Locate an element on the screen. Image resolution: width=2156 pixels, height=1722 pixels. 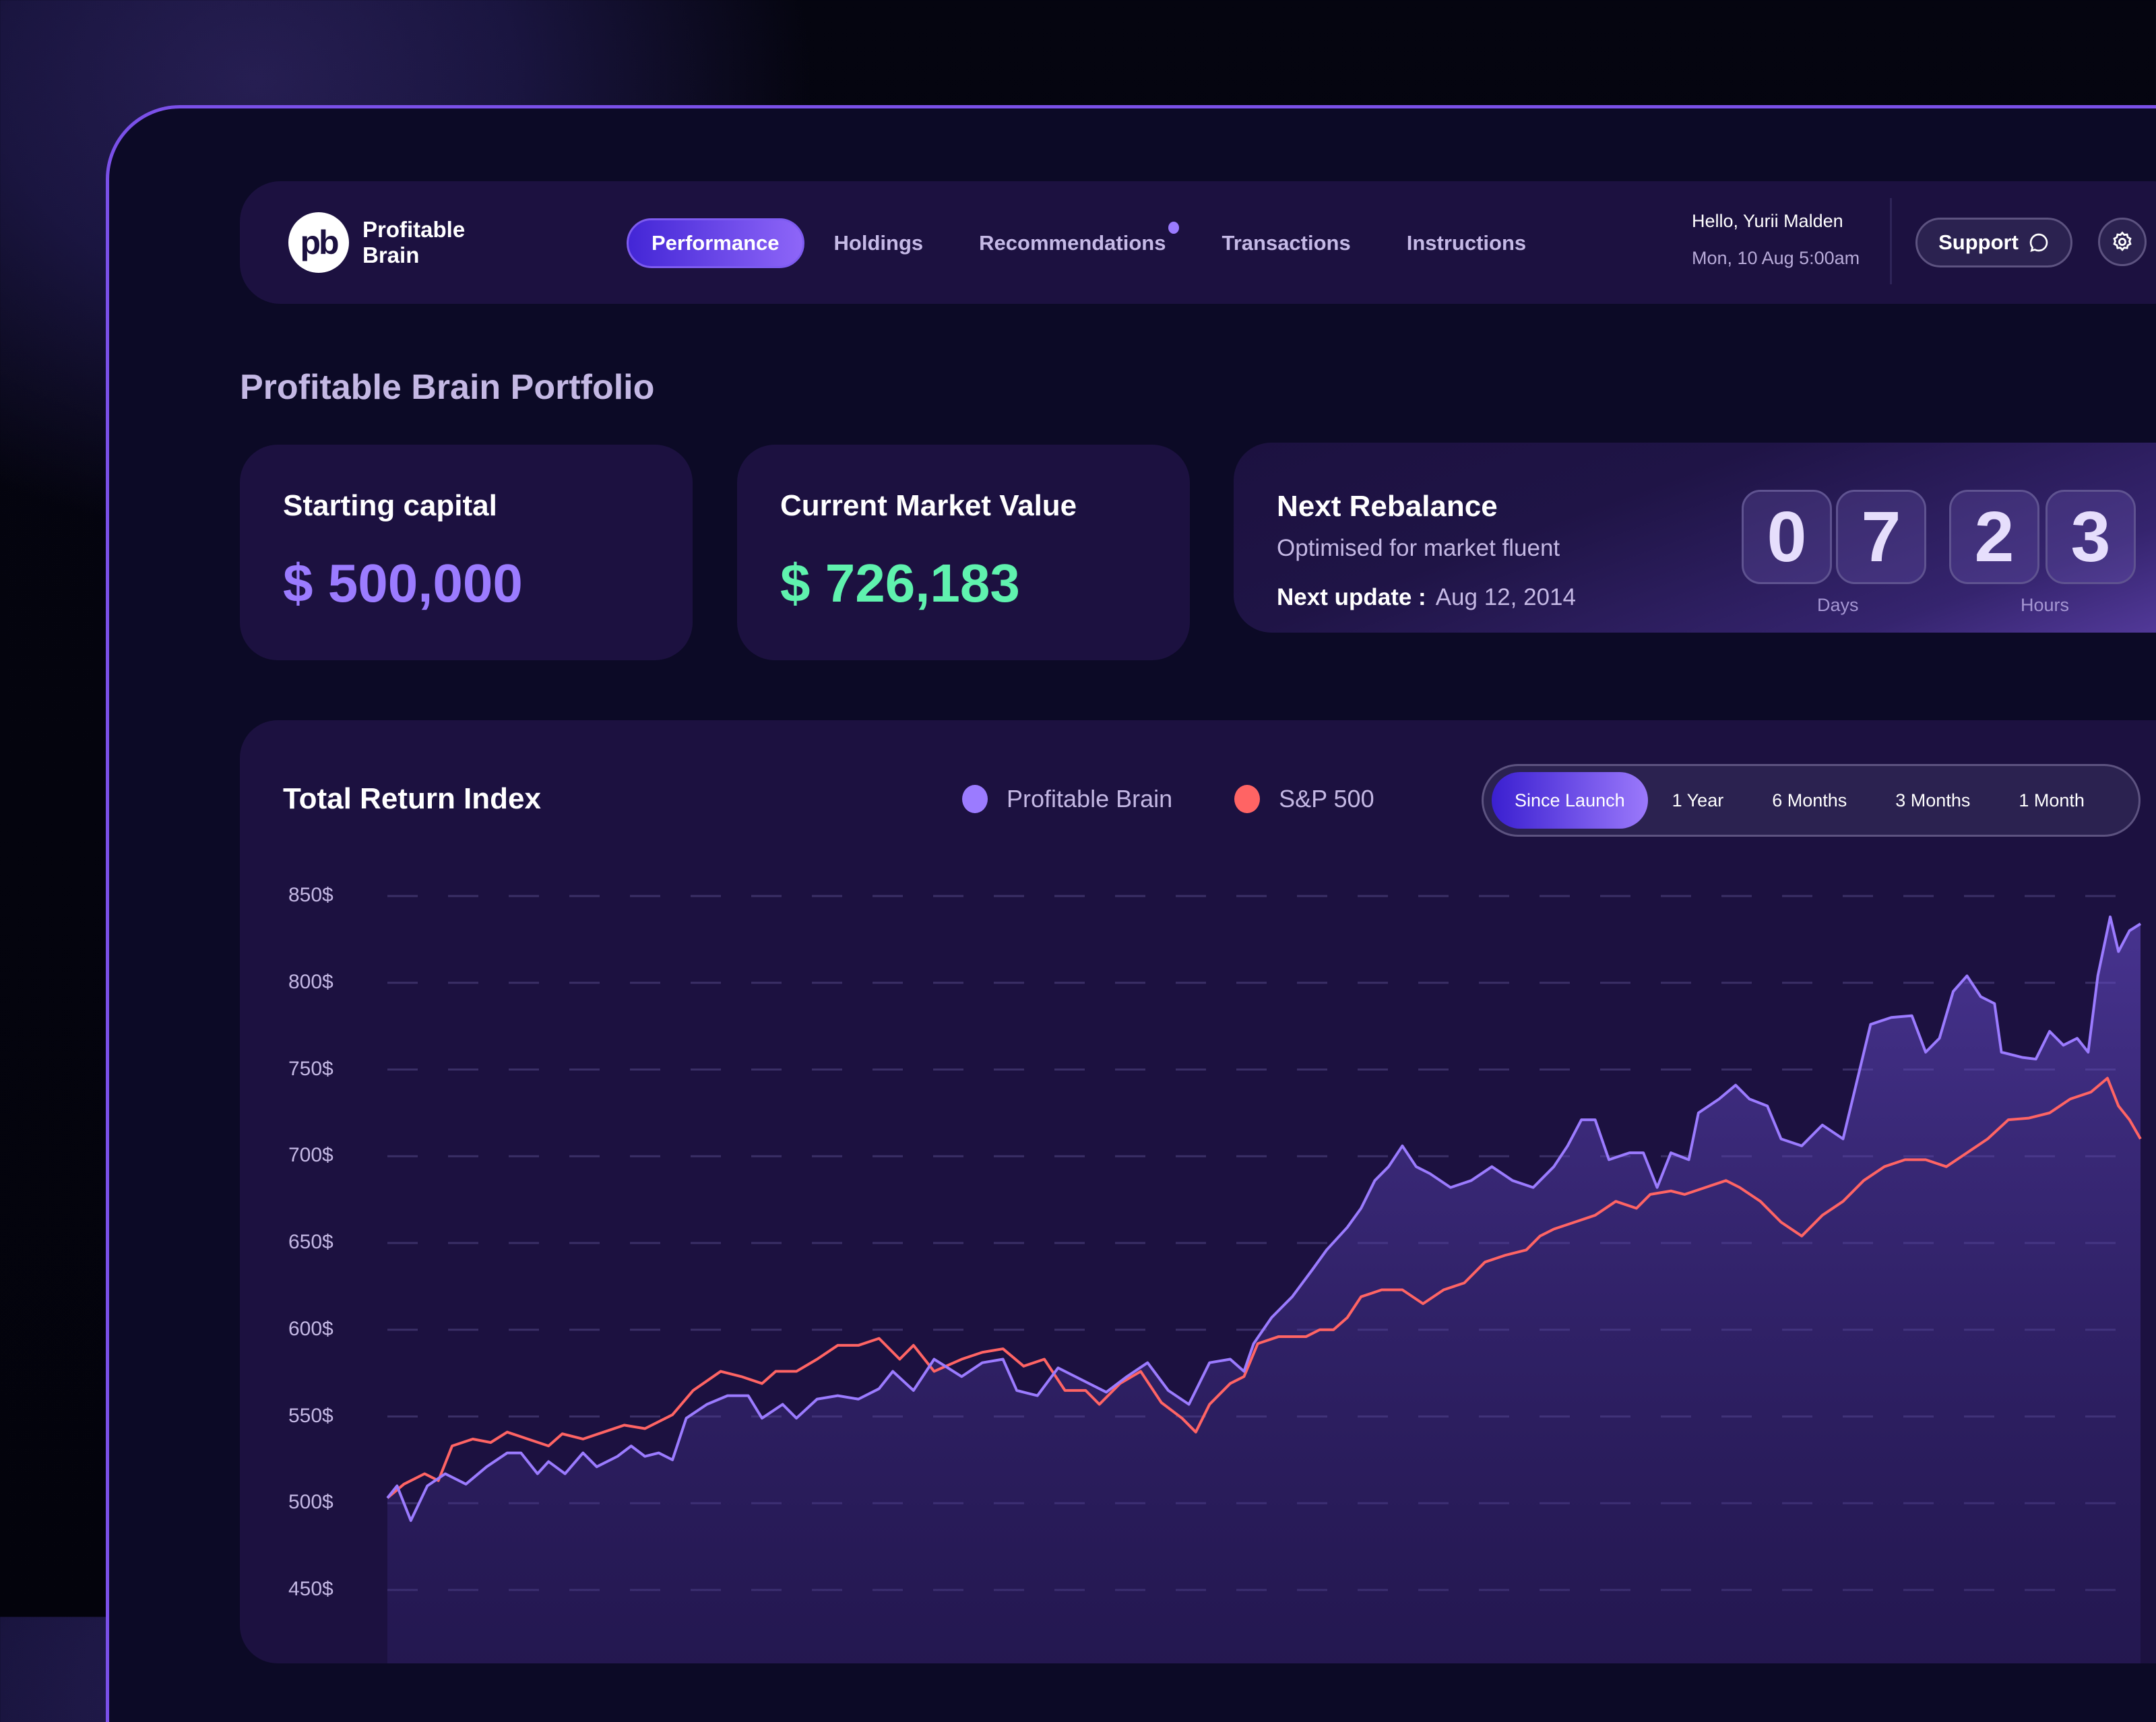
settings-button is located at coordinates (2122, 242).